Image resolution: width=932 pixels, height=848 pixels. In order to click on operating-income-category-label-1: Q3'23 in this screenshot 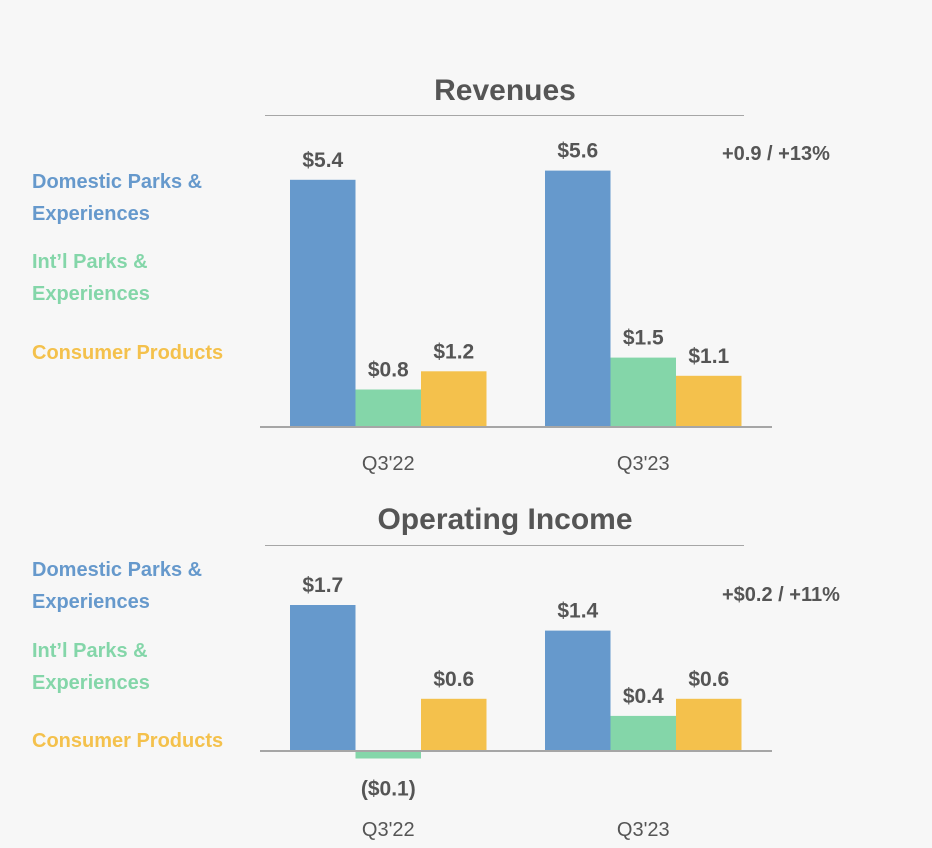, I will do `click(643, 830)`.